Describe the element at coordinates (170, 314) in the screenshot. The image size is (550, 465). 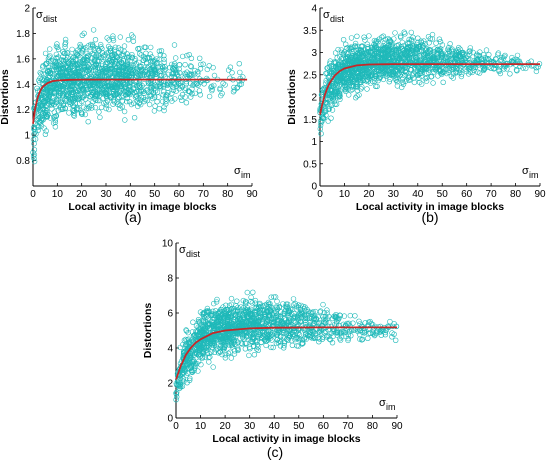
I see `y-tick-label: 6` at that location.